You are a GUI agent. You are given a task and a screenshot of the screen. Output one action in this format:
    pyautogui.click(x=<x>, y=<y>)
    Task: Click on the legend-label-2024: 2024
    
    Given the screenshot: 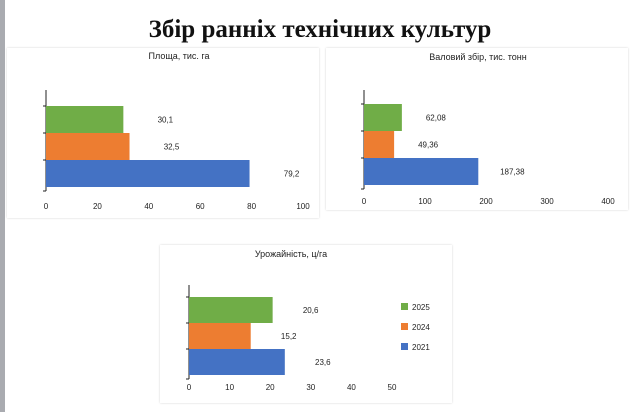 What is the action you would take?
    pyautogui.click(x=421, y=327)
    